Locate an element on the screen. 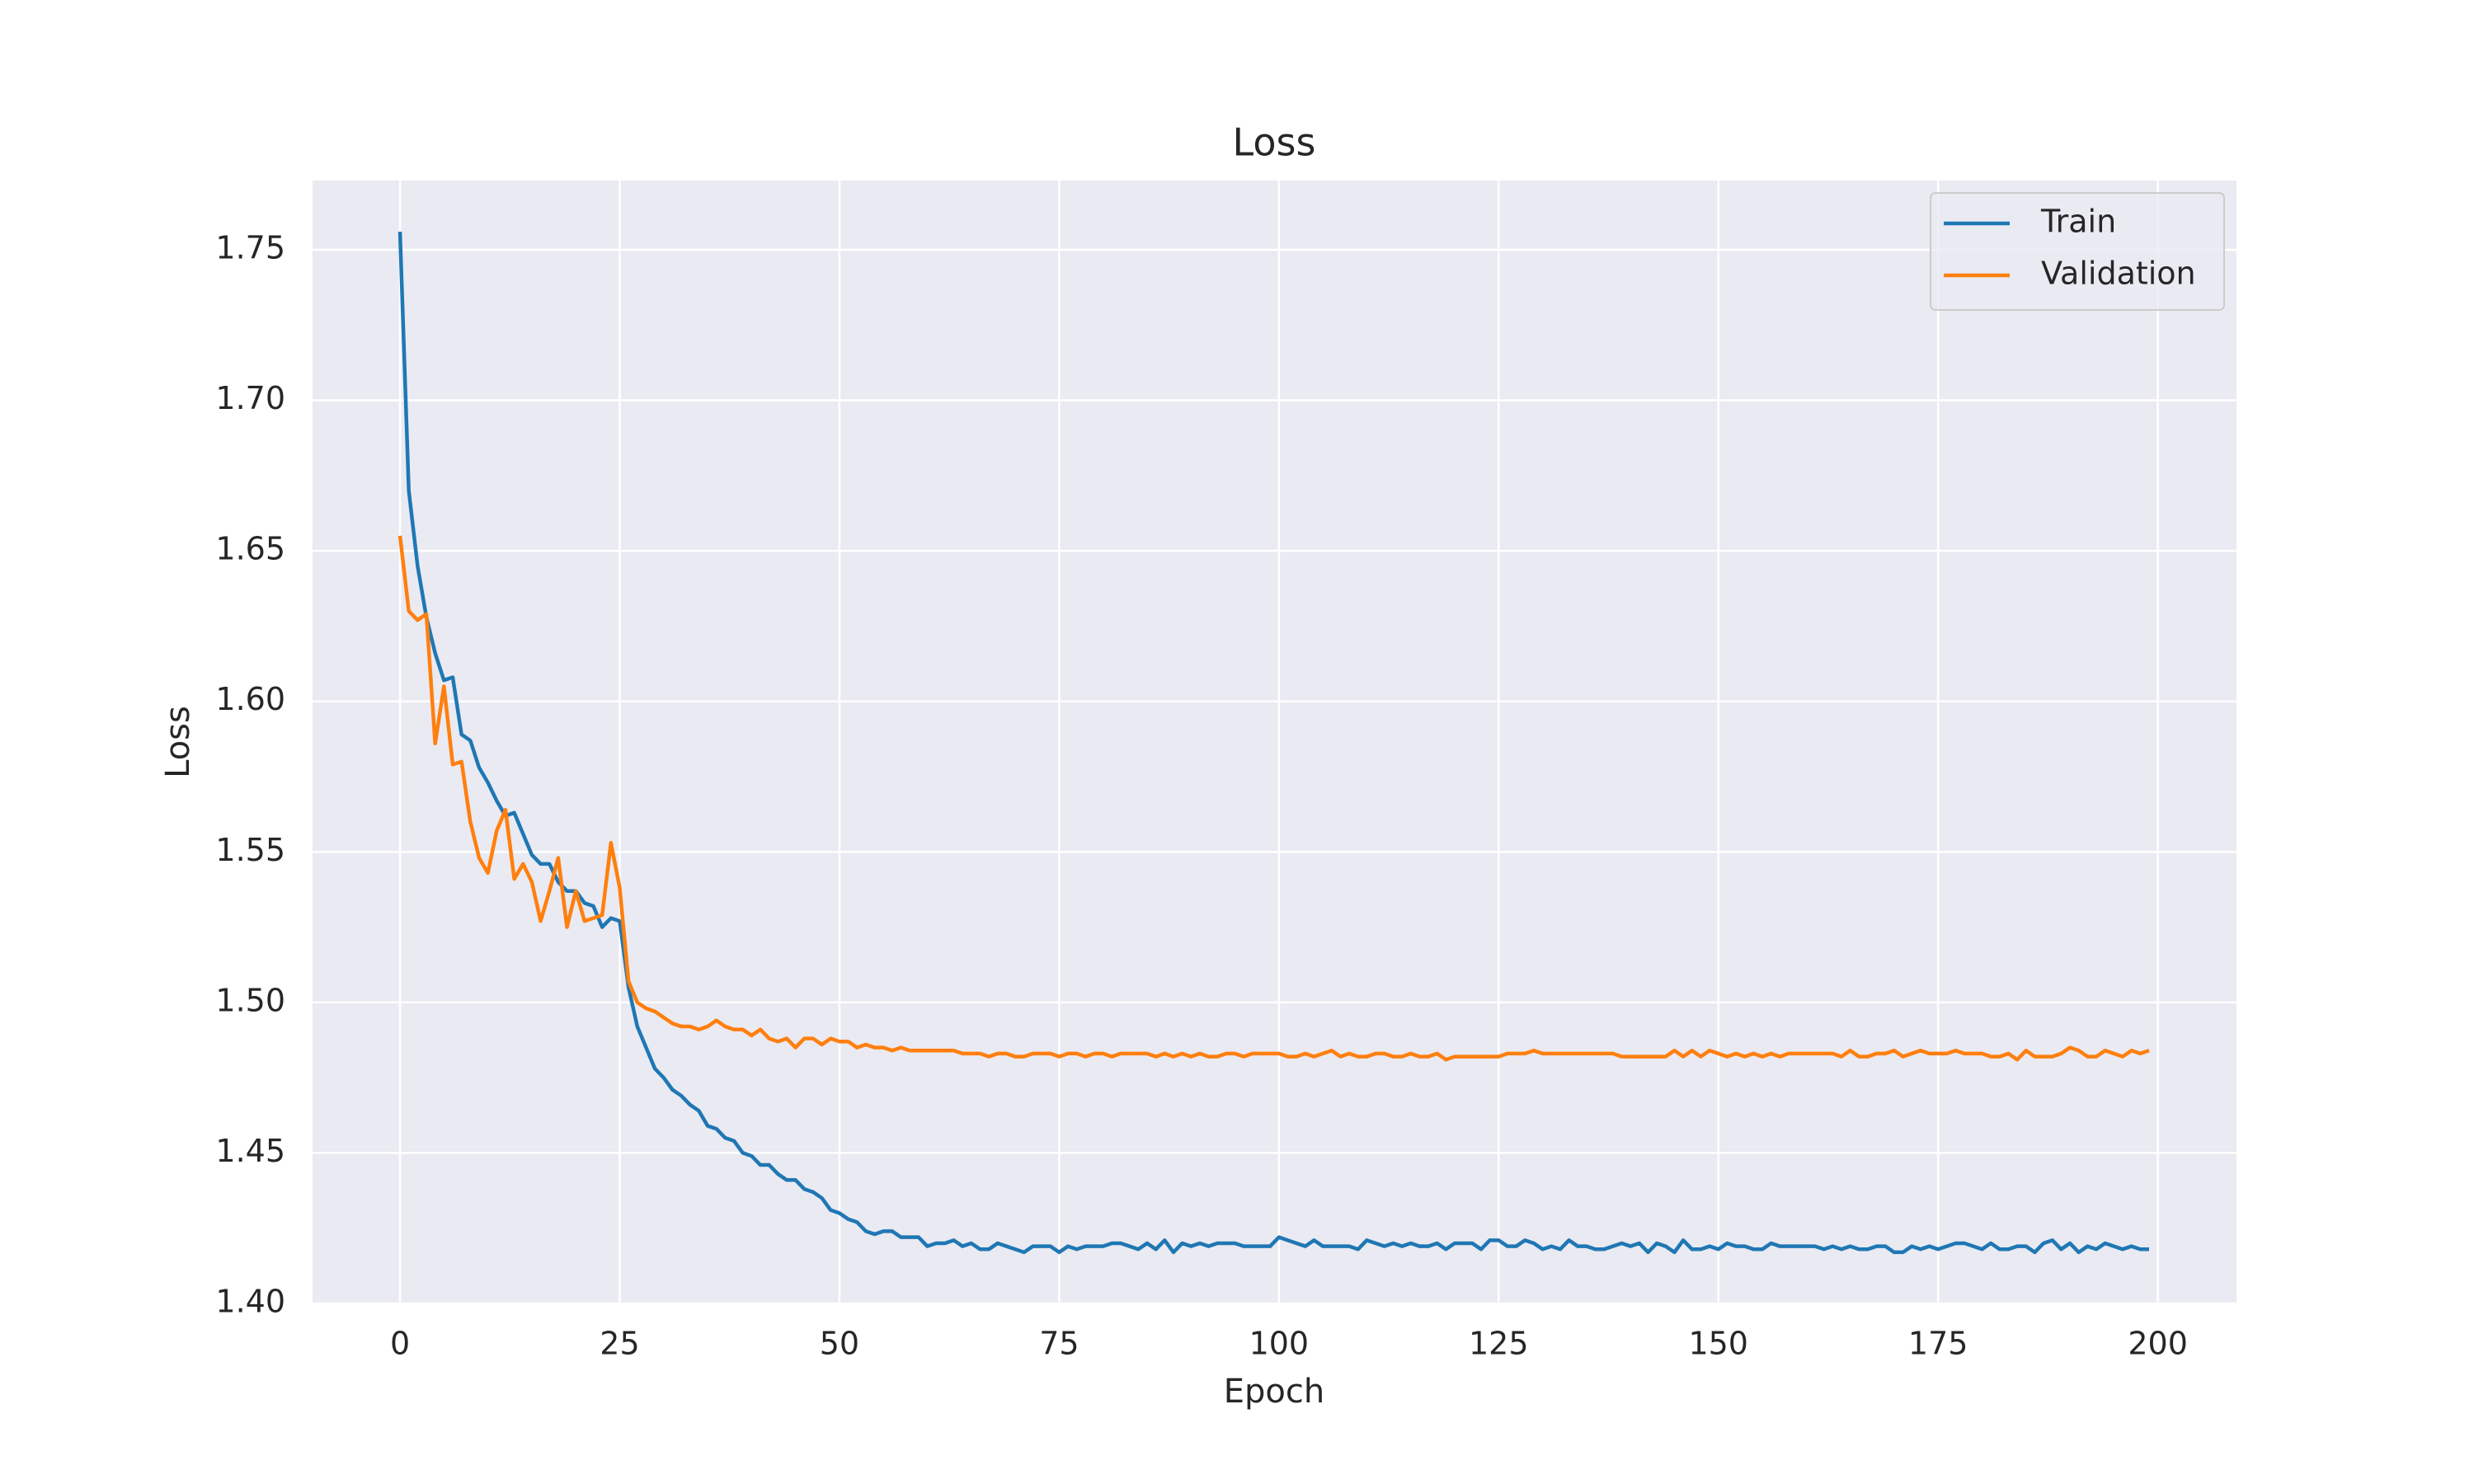 The height and width of the screenshot is (1484, 2474). x-tick-label: 100 is located at coordinates (1279, 1344).